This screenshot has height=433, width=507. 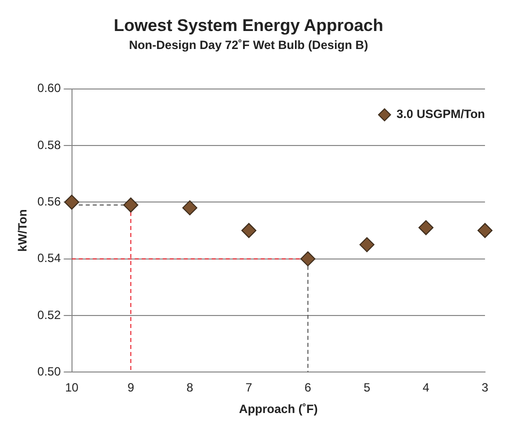 I want to click on y-tick-label: 0.54, so click(x=49, y=258).